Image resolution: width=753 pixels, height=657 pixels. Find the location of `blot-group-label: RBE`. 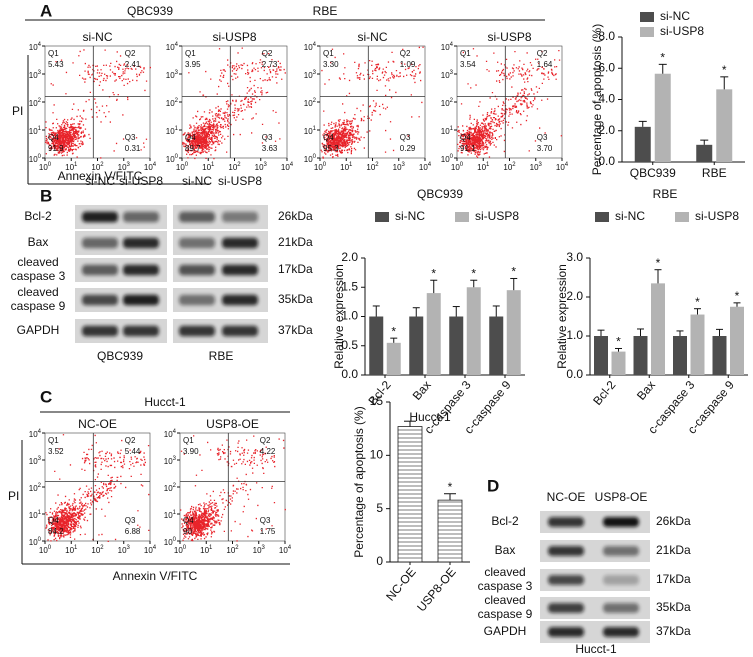

blot-group-label: RBE is located at coordinates (221, 356).